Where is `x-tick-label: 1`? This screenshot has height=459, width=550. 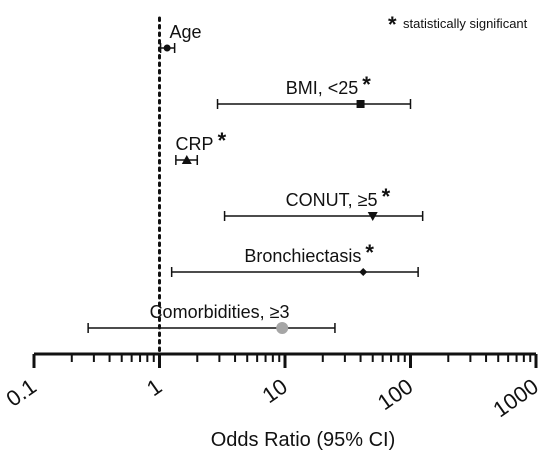 x-tick-label: 1 is located at coordinates (154, 388).